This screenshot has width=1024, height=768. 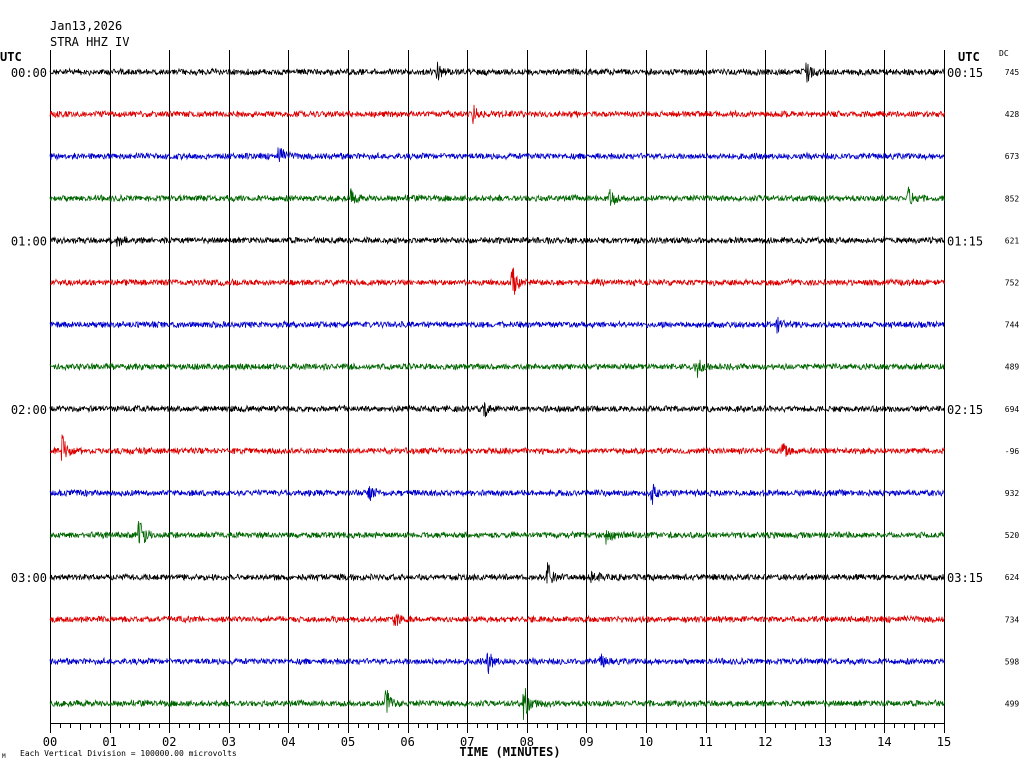 What do you see at coordinates (1012, 283) in the screenshot?
I see `dc-offset-label: 752` at bounding box center [1012, 283].